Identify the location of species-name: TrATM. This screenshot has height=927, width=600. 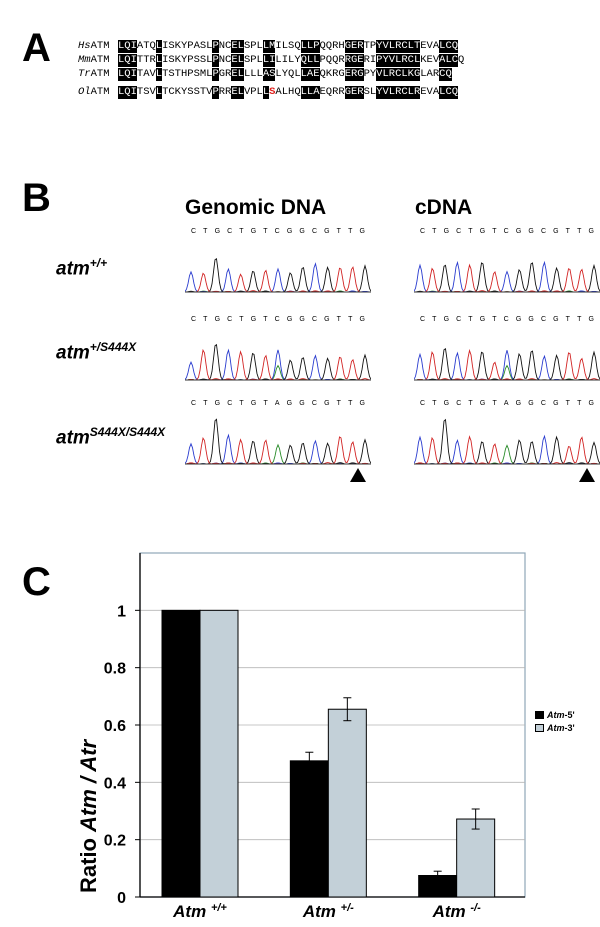
(94, 74).